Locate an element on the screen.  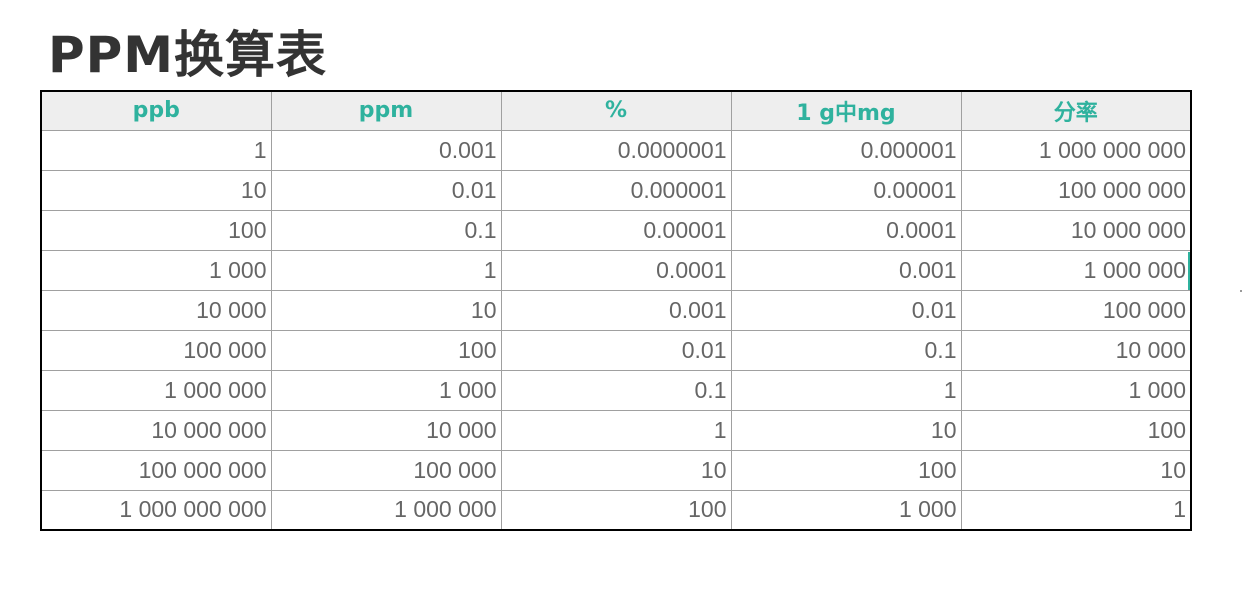
table-row: 10 000 000 10 000 1 10 100 is located at coordinates (616, 430).